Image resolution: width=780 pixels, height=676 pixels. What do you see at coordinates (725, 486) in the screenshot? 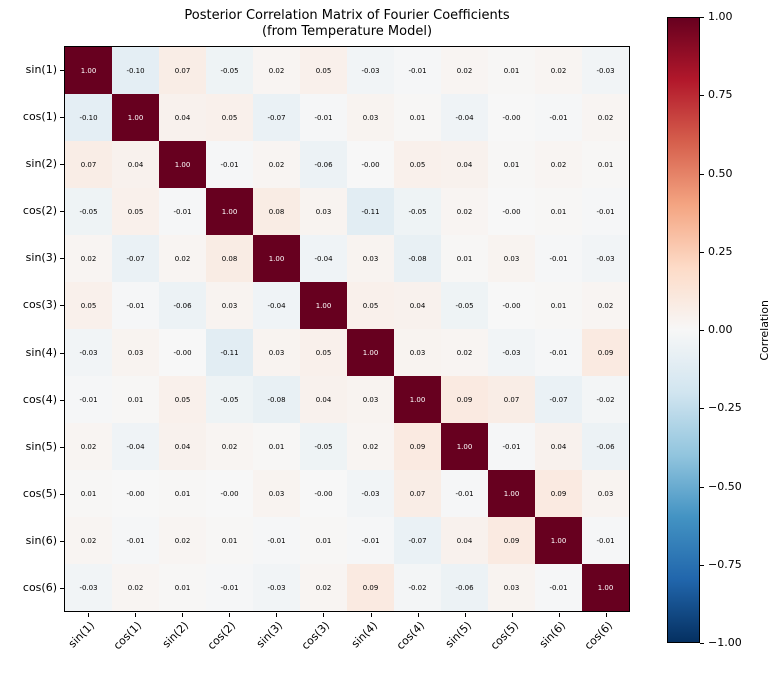
I see `colorbar-tick-label: −0.50` at bounding box center [725, 486].